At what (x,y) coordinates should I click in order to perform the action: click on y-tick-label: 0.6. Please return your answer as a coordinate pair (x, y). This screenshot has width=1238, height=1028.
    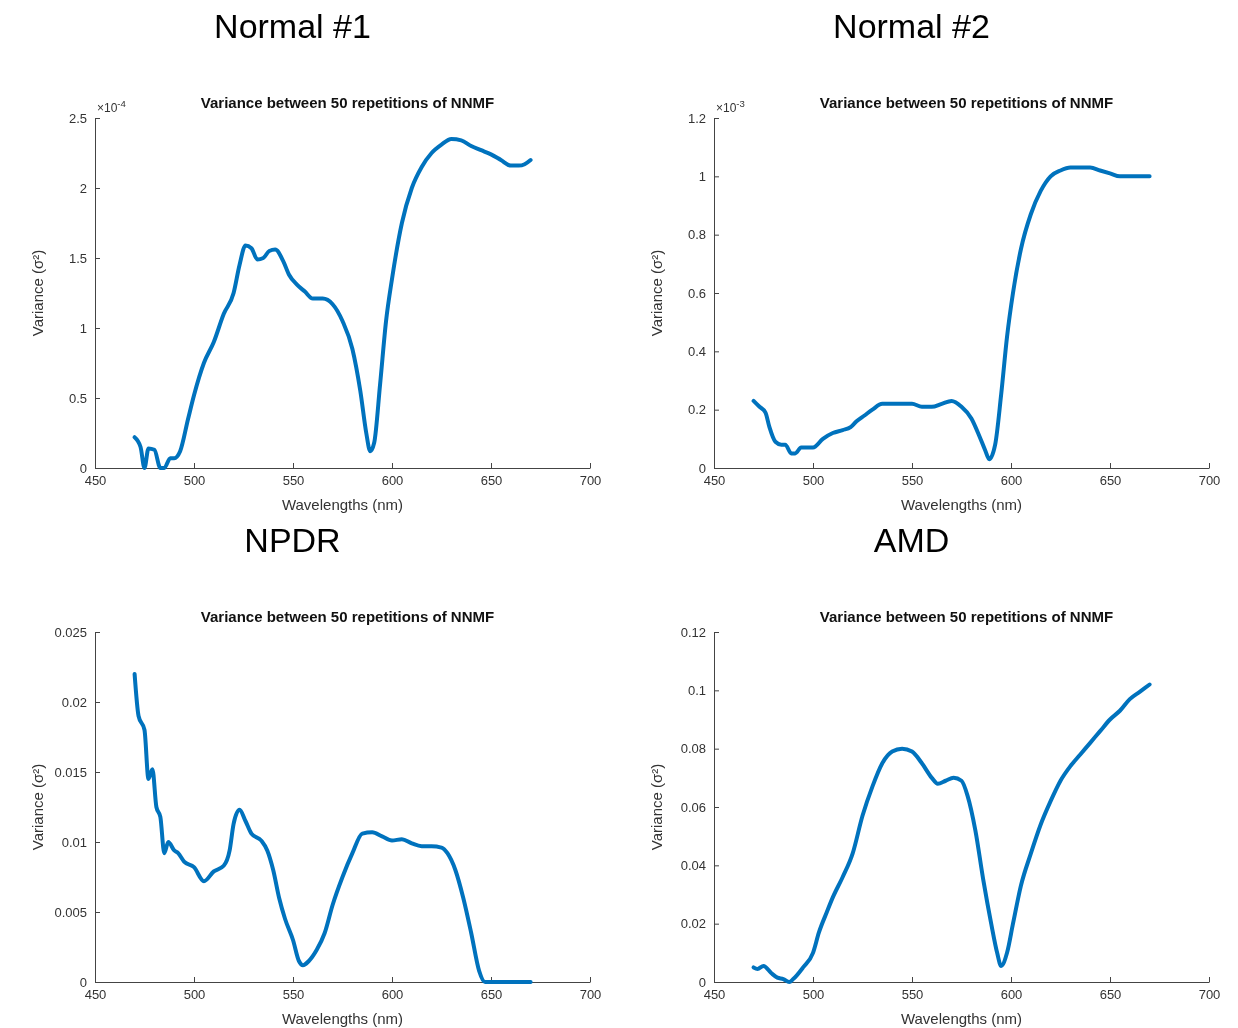
    Looking at the image, I should click on (696, 293).